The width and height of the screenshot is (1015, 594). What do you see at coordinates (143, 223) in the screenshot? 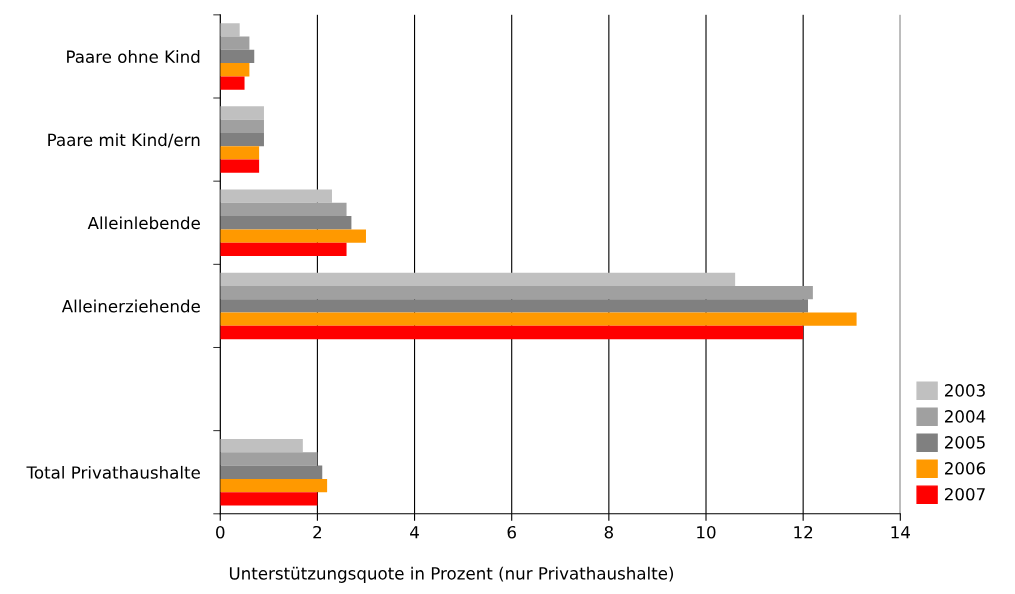
I see `y-tick-label: Alleinlebende` at bounding box center [143, 223].